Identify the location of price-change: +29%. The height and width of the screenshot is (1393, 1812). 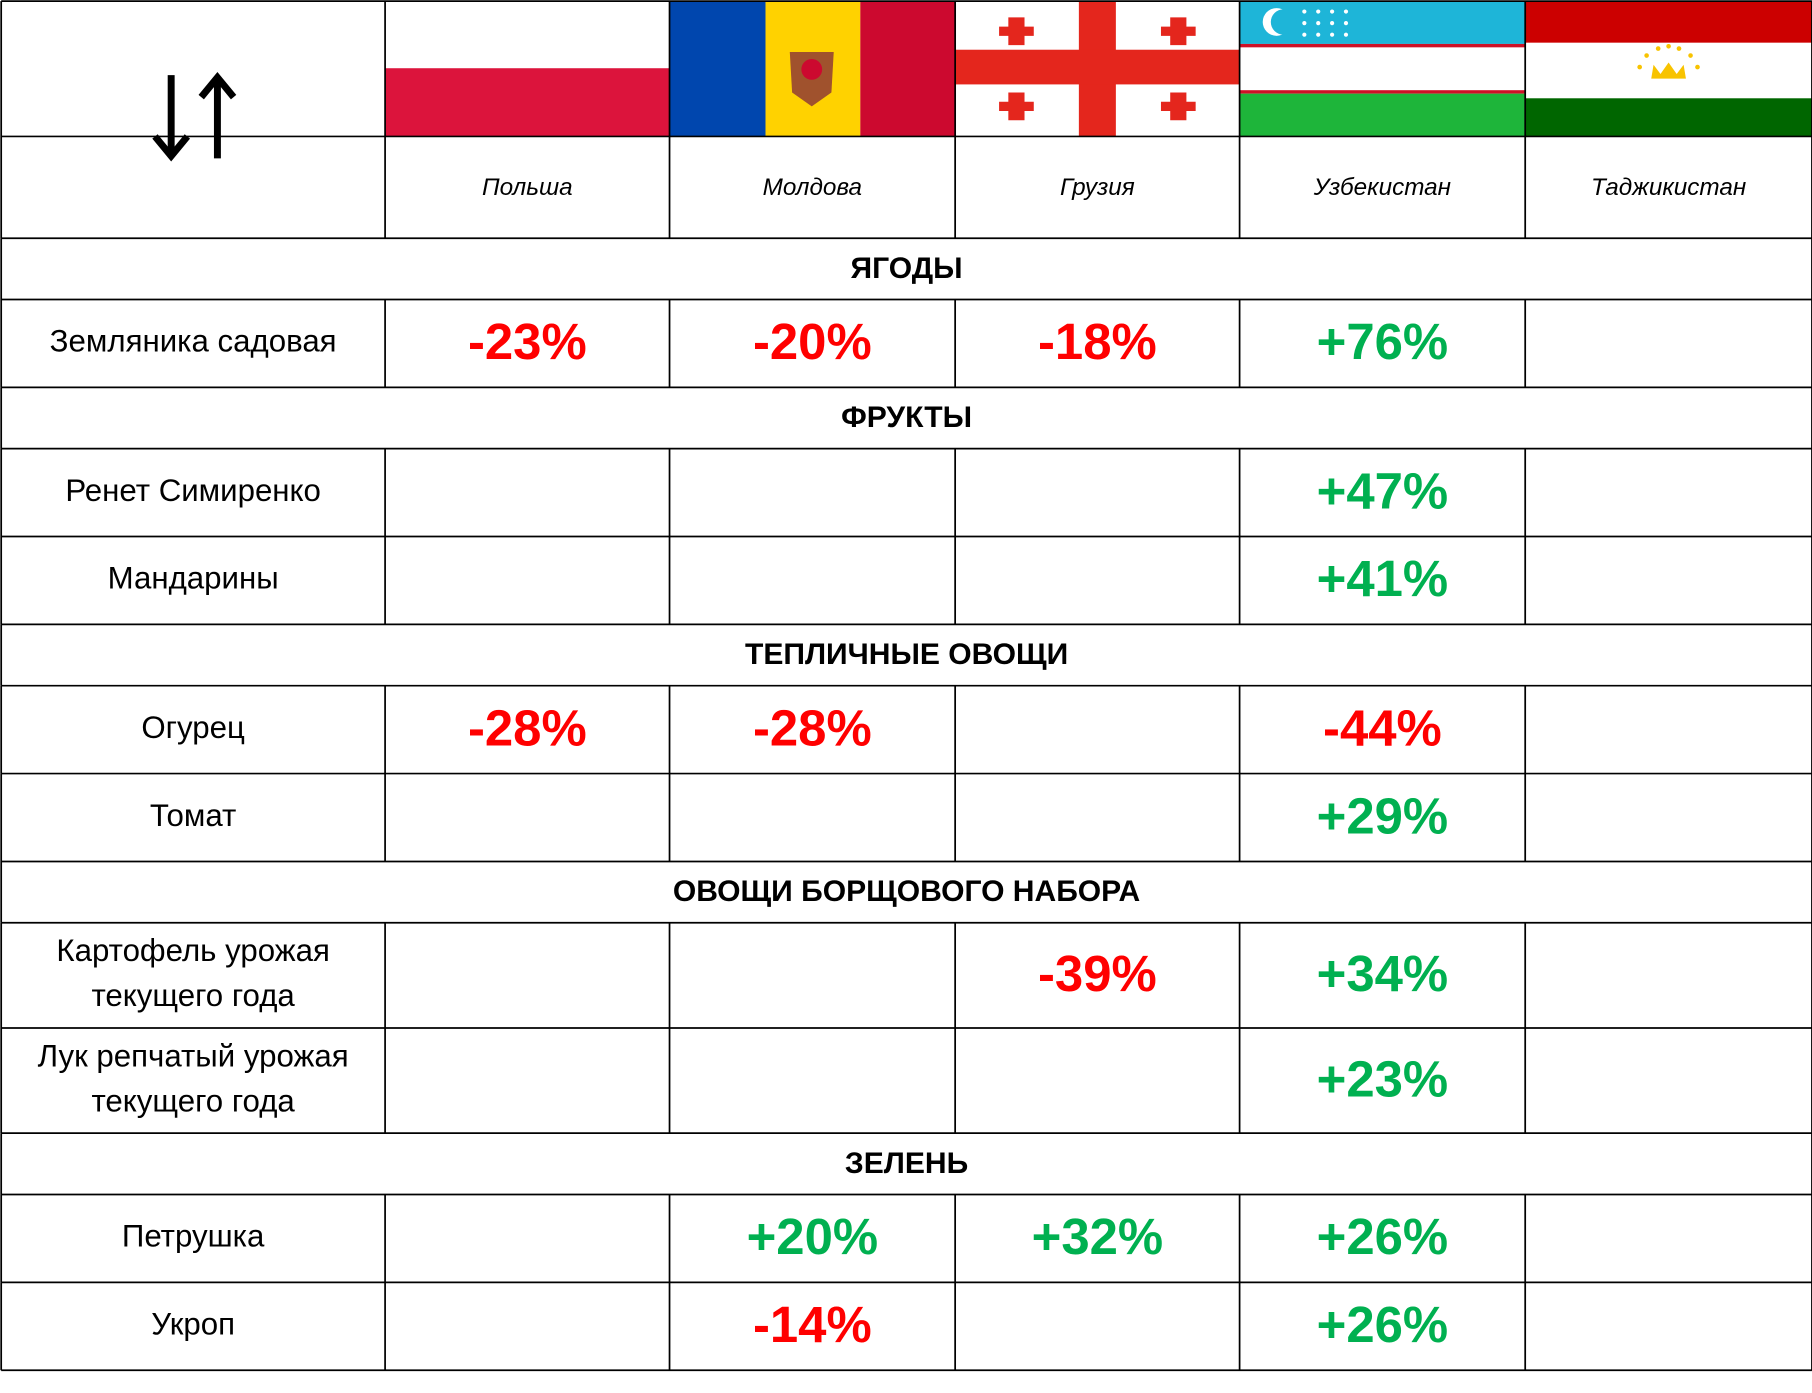
(1383, 815).